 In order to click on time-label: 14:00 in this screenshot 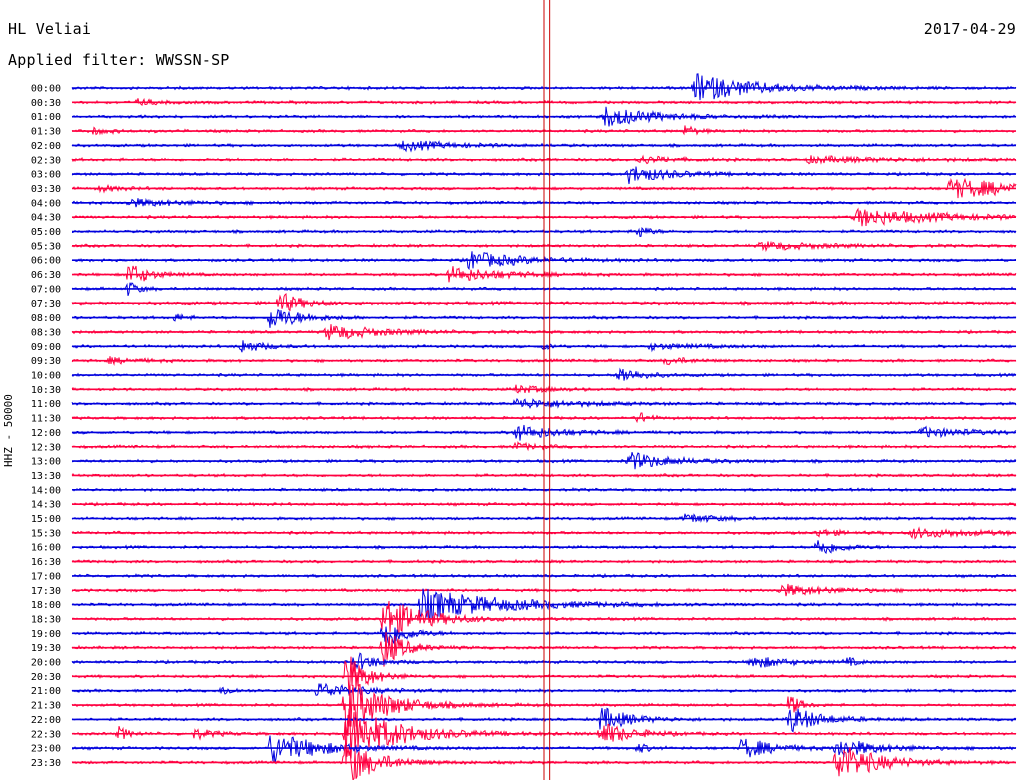, I will do `click(46, 490)`.